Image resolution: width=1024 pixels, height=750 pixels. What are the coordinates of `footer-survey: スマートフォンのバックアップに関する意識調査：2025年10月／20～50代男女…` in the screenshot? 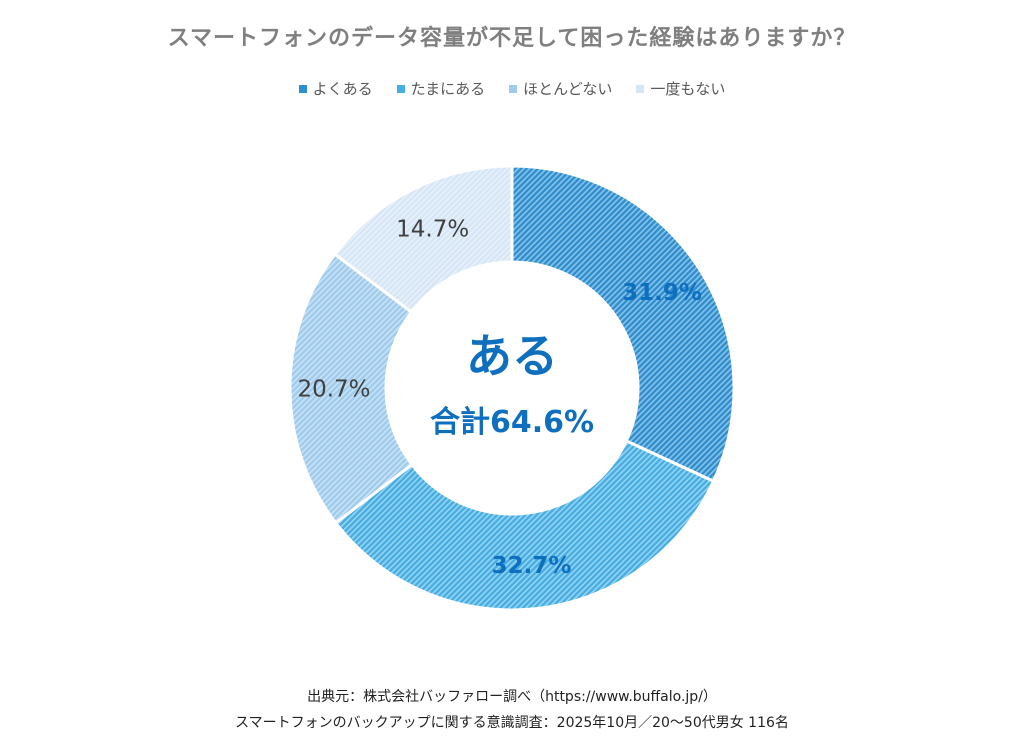 It's located at (512, 723).